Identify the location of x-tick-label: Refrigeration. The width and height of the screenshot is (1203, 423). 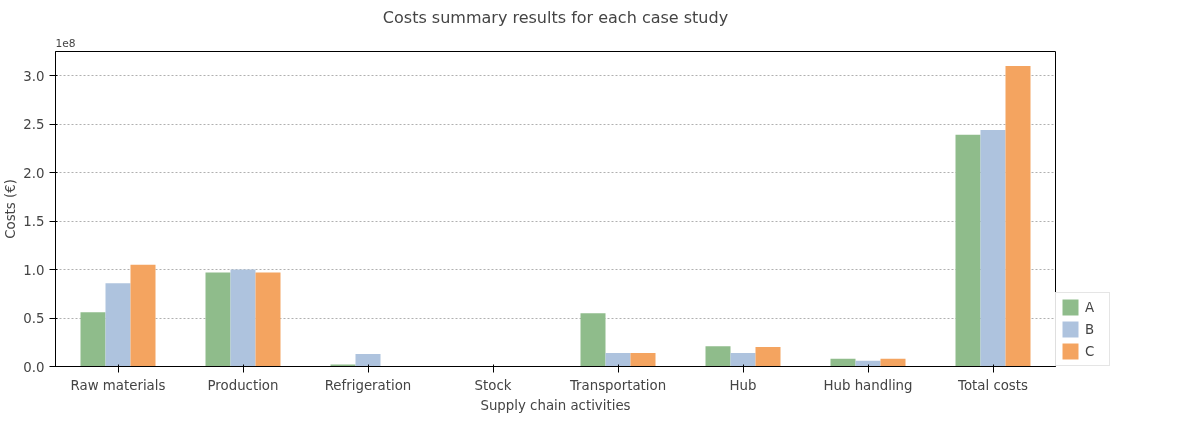
(368, 385).